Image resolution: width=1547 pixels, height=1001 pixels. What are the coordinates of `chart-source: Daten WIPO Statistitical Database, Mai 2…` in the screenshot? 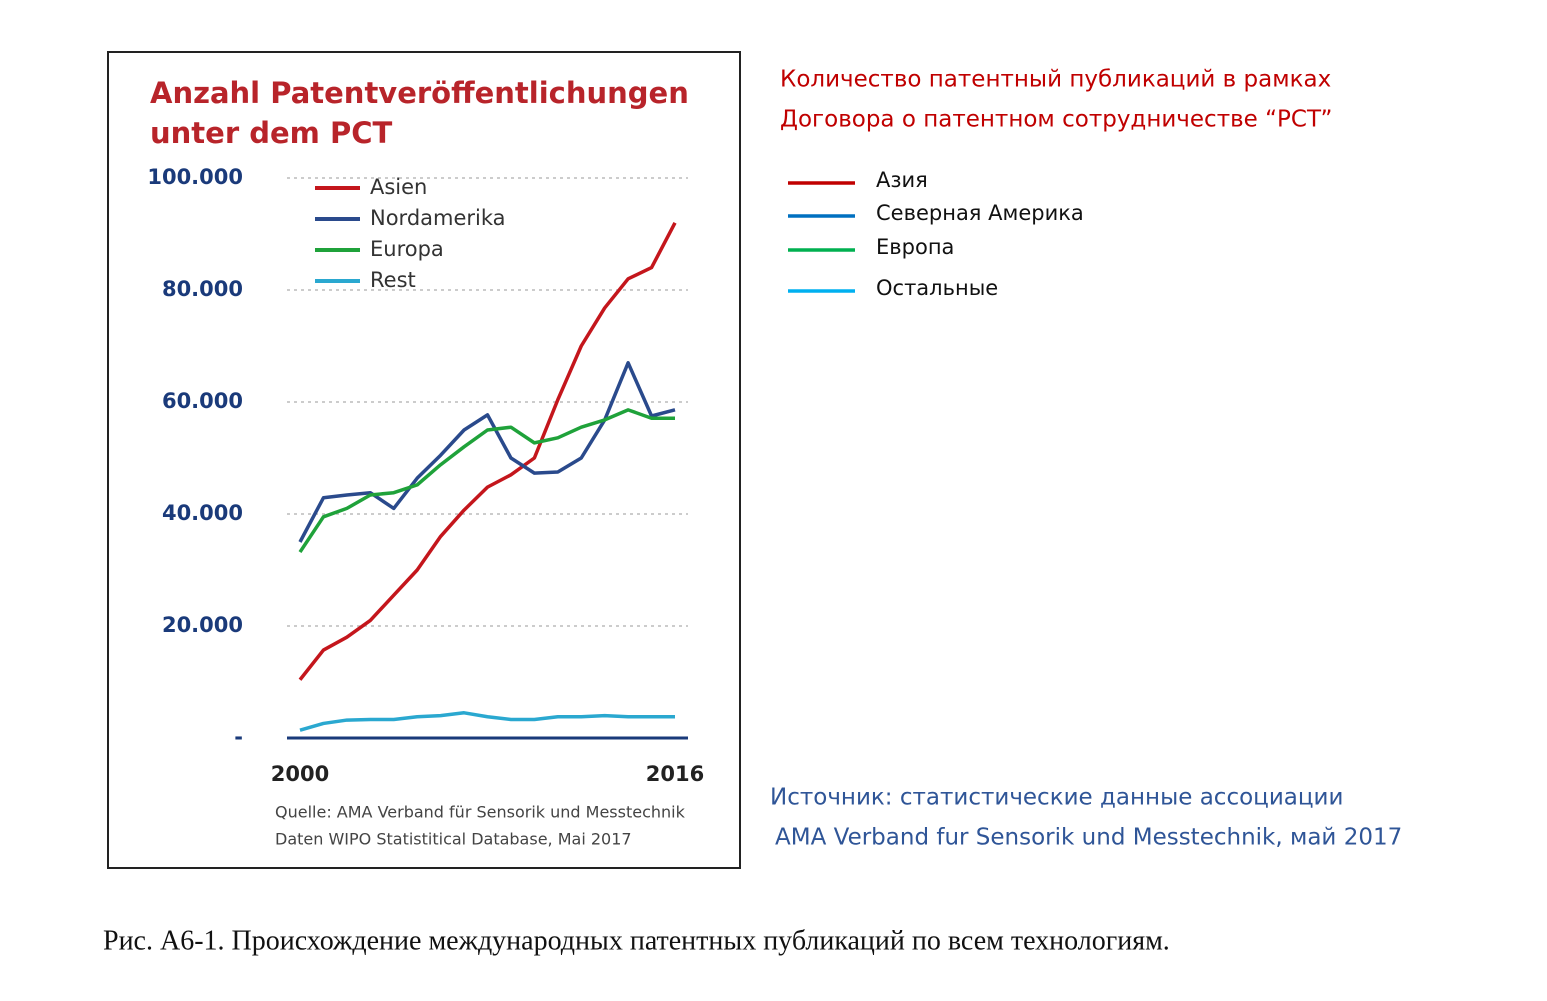 It's located at (453, 839).